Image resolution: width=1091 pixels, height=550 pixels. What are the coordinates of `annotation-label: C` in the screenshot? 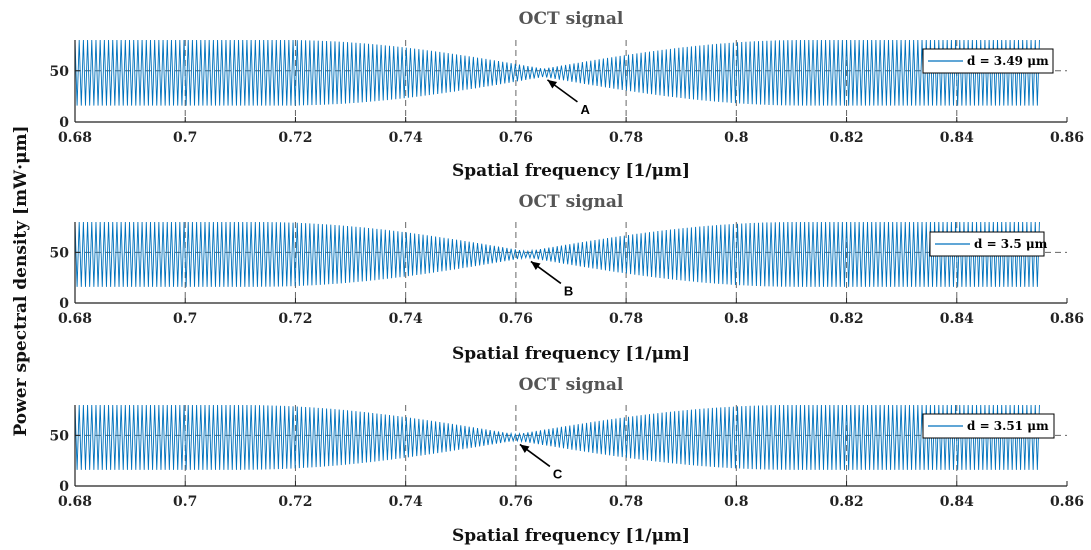 It's located at (558, 473).